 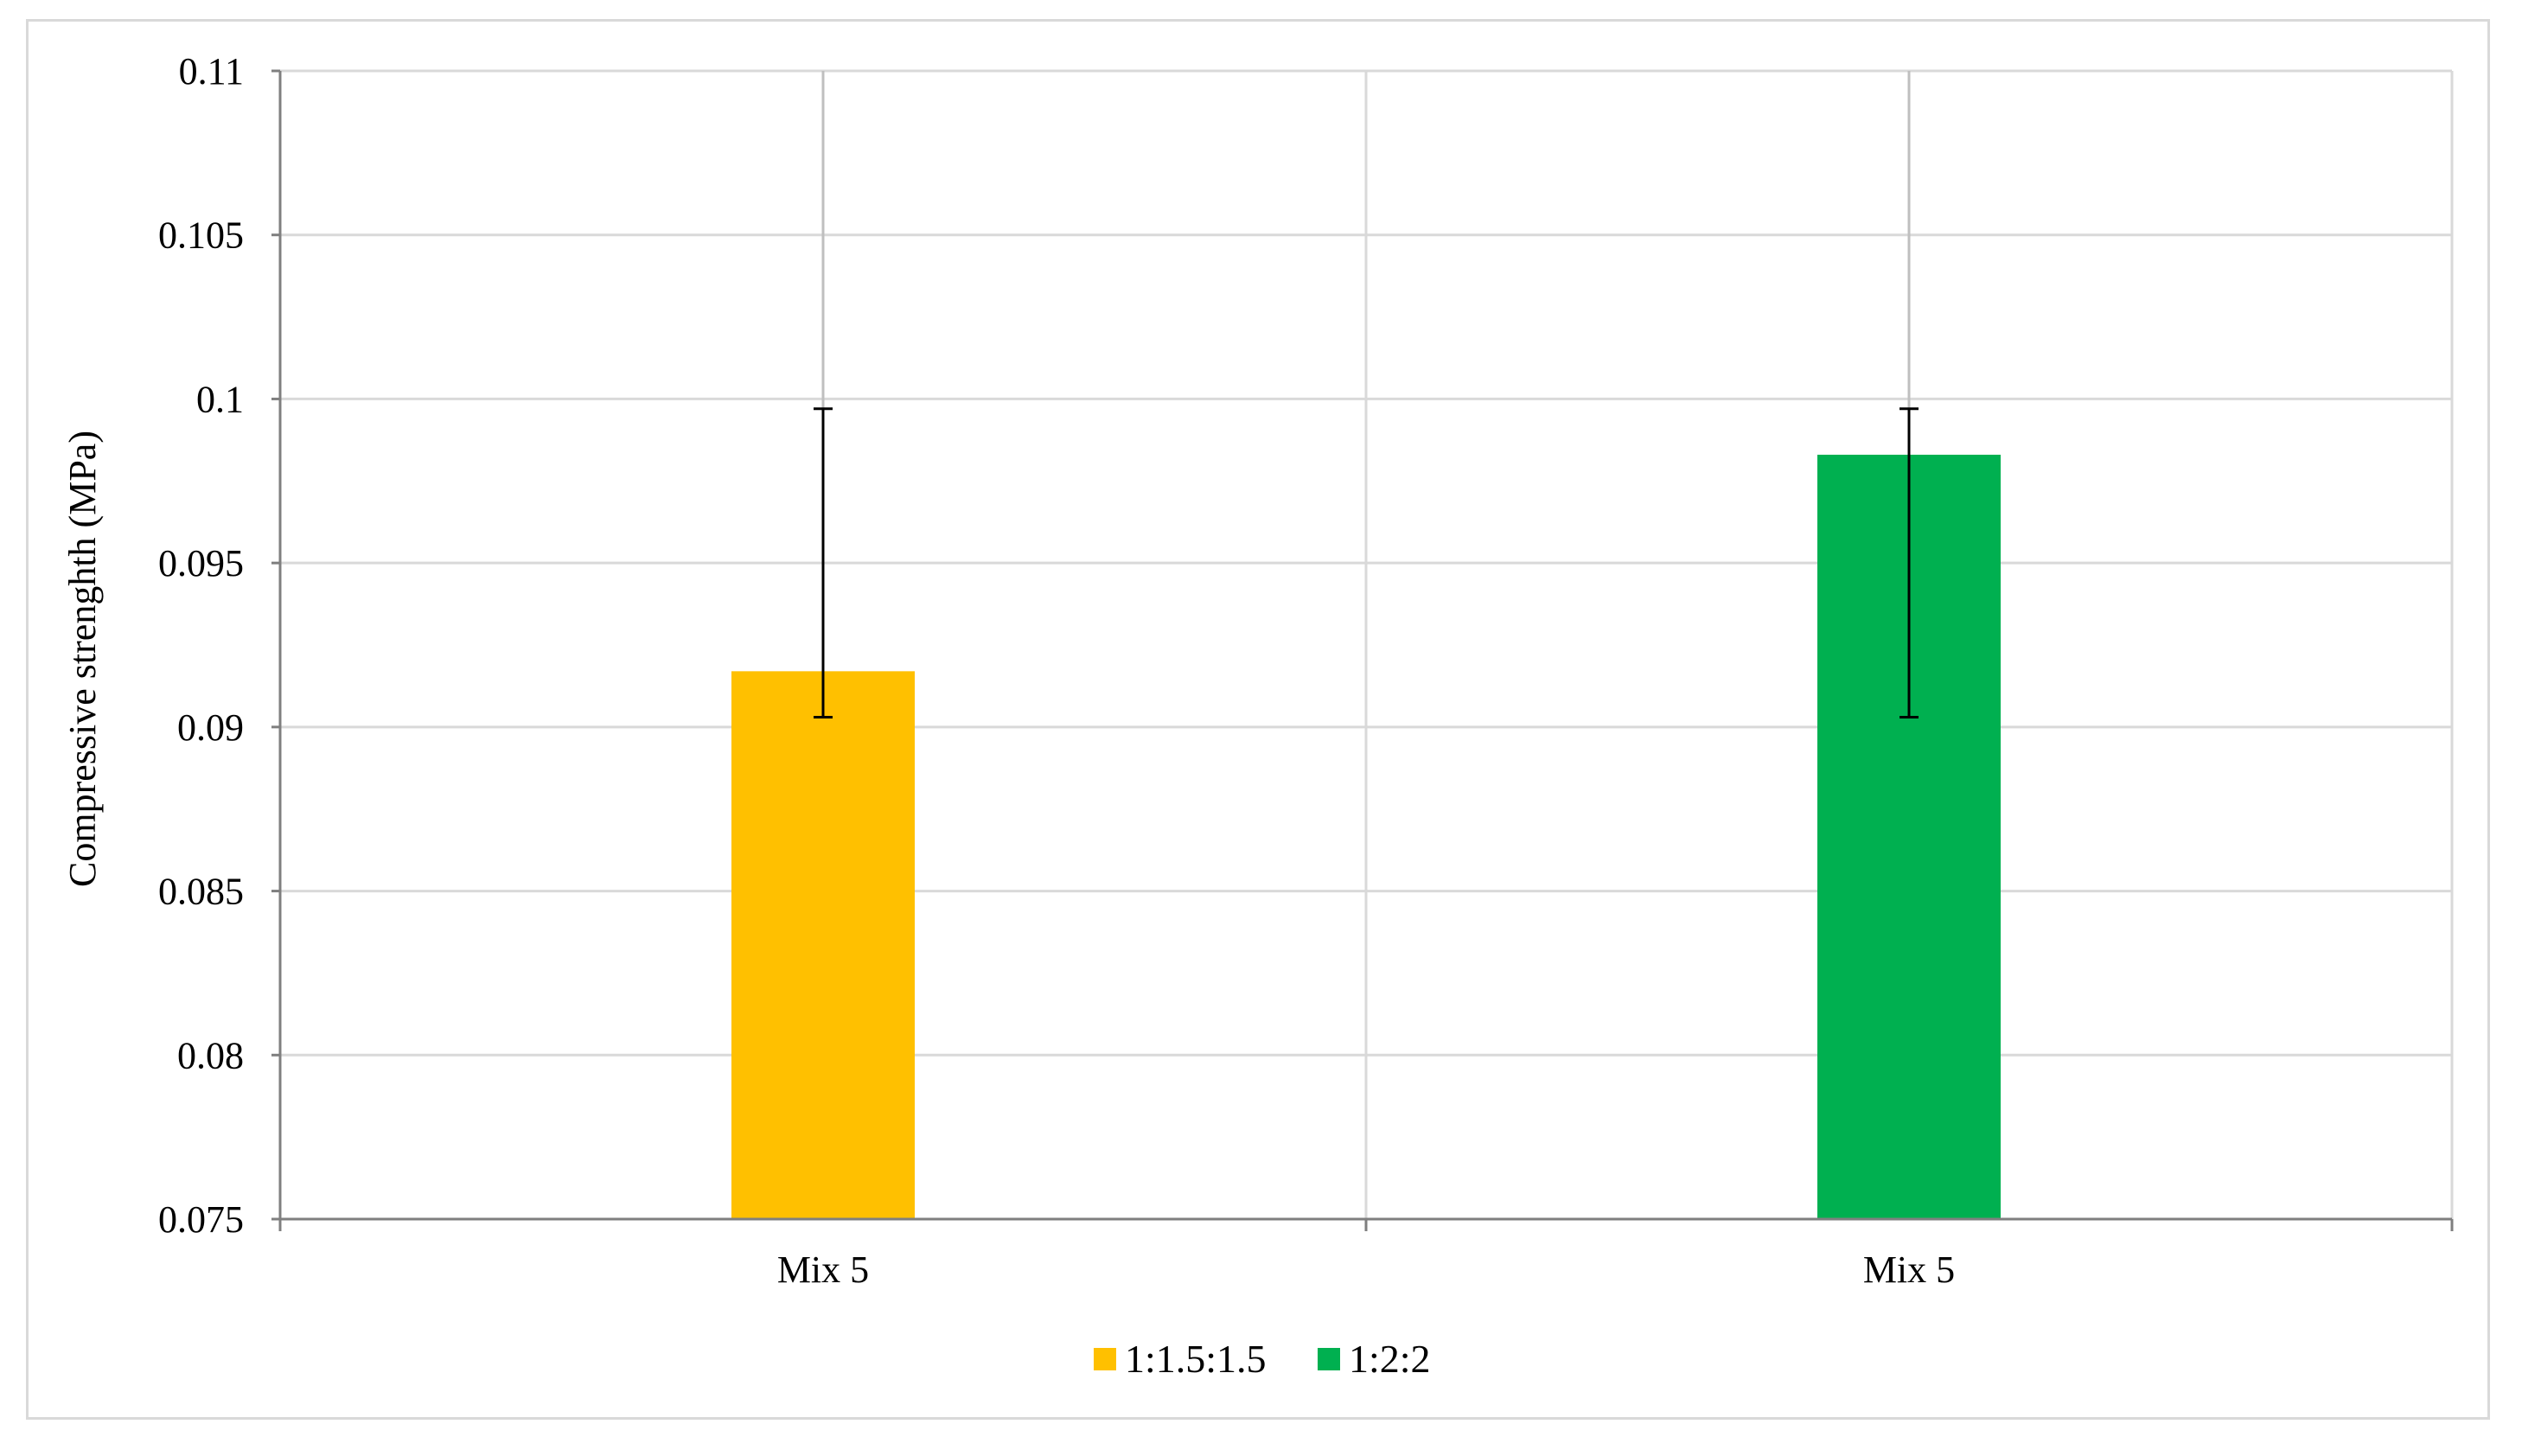 What do you see at coordinates (83, 659) in the screenshot?
I see `y-axis-title: Compressive strenghth (MPa)` at bounding box center [83, 659].